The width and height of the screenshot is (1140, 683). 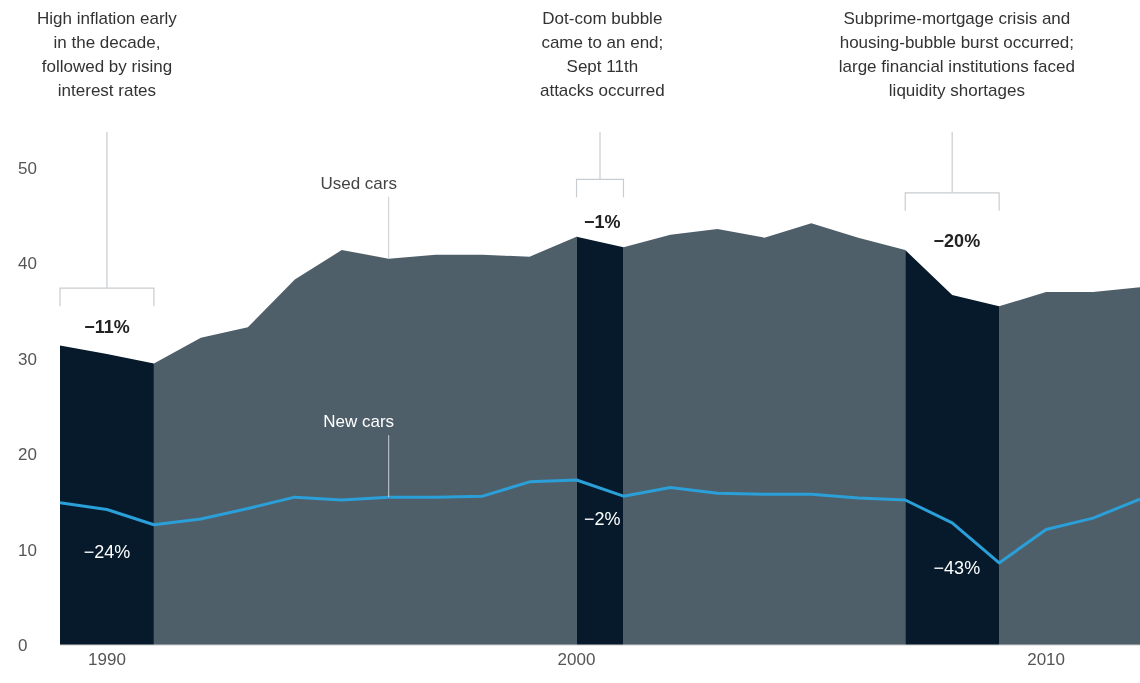 I want to click on text: High inflation early in the decade, followed by rising interest rates, so click(x=107, y=54).